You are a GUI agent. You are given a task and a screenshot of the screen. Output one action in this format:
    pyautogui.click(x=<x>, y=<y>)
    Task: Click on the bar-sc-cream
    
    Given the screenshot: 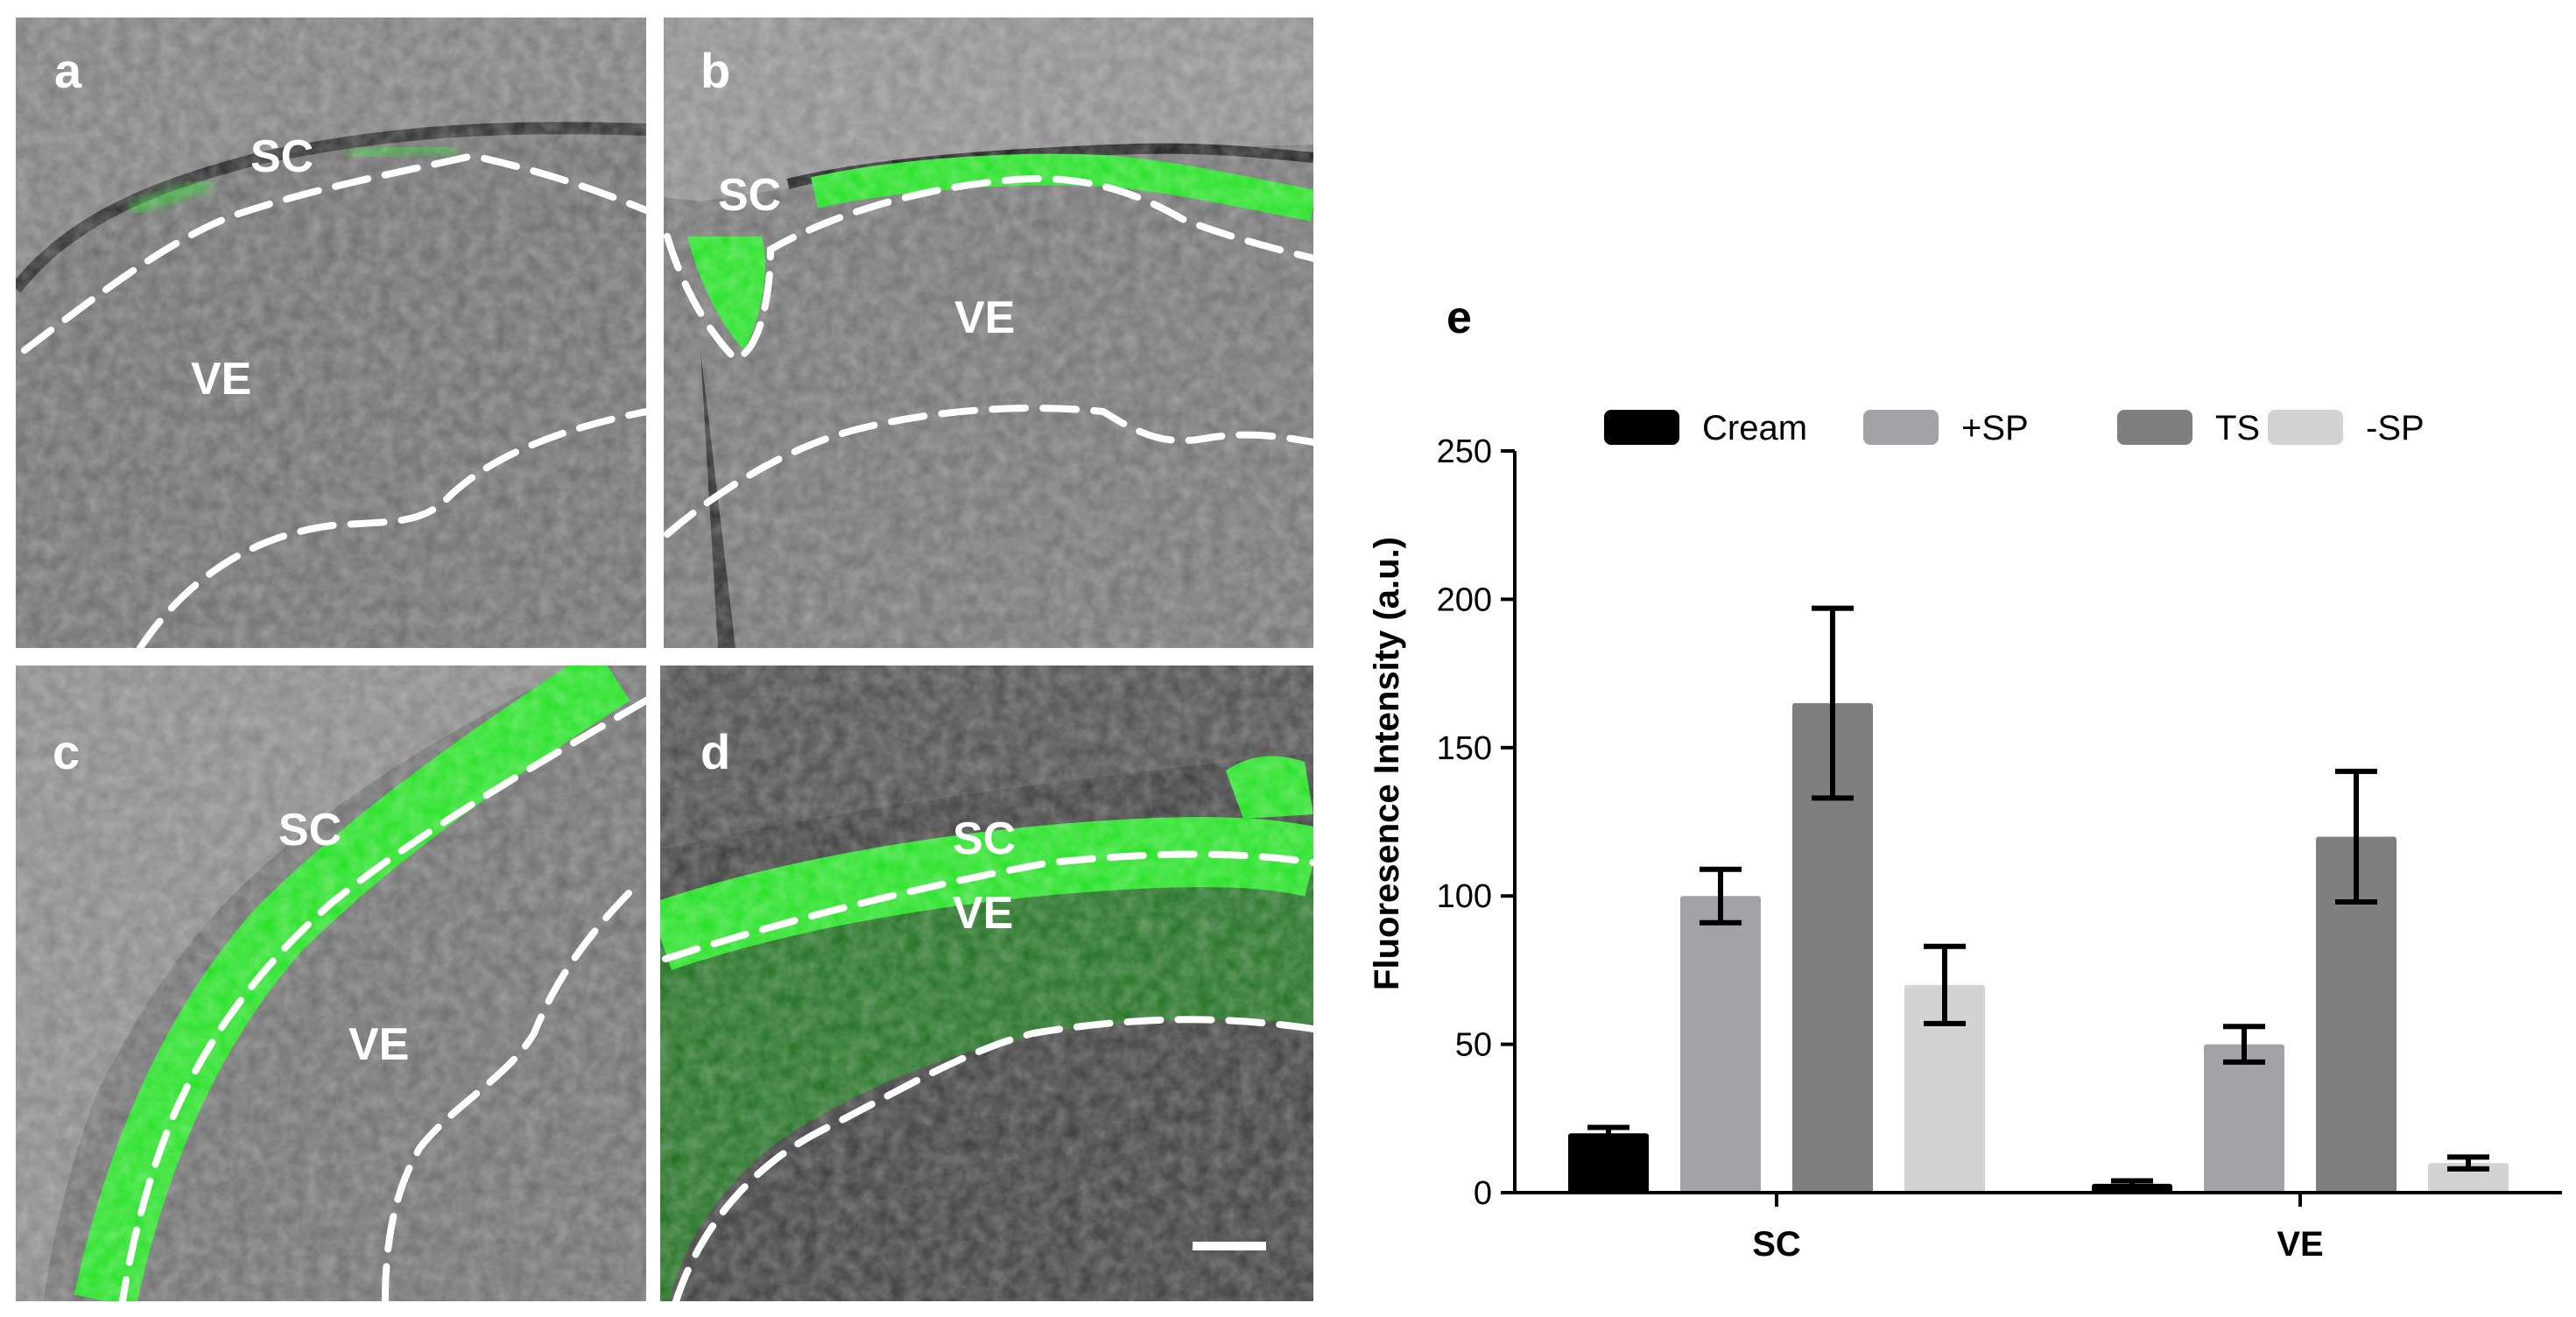 What is the action you would take?
    pyautogui.click(x=1608, y=1163)
    